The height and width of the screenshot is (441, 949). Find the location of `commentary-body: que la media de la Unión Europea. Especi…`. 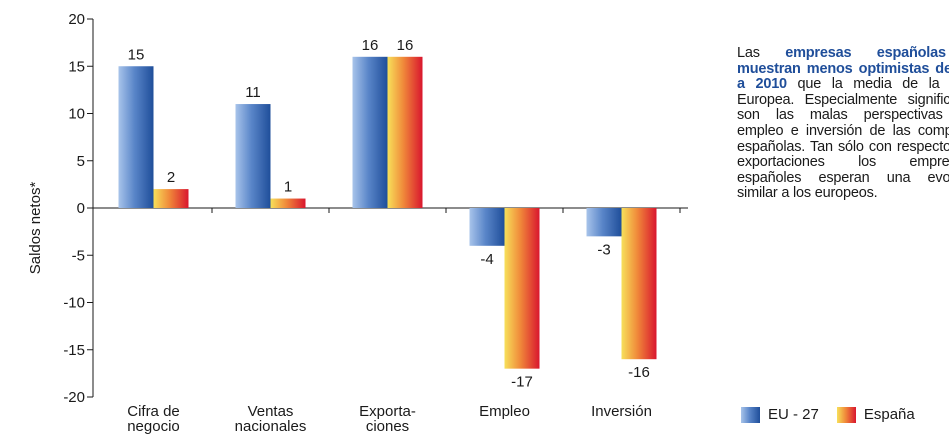

commentary-body: que la media de la Unión Europea. Especi… is located at coordinates (843, 139).